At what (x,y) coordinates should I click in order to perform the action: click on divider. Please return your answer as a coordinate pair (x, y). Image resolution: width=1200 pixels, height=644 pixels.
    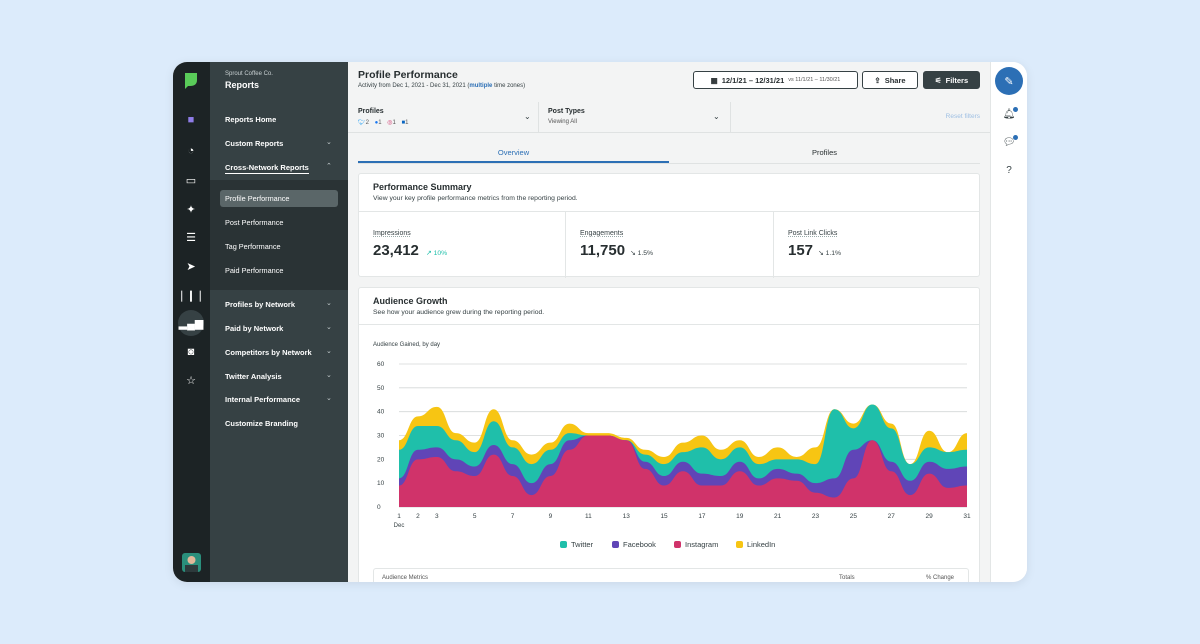
    Looking at the image, I should click on (669, 324).